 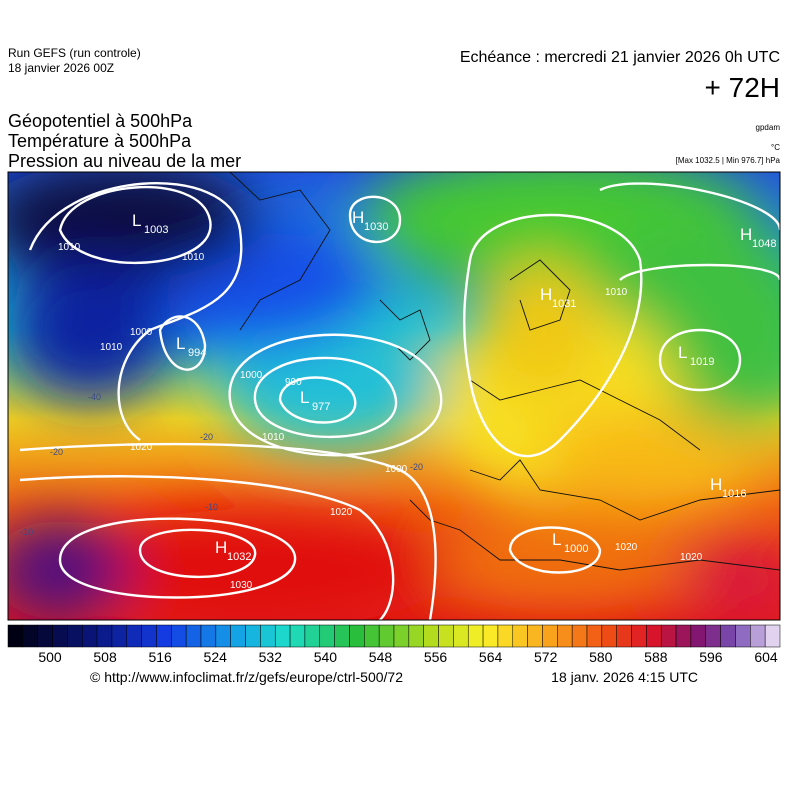 I want to click on run-label: Run GEFS (run controle), so click(x=74, y=53).